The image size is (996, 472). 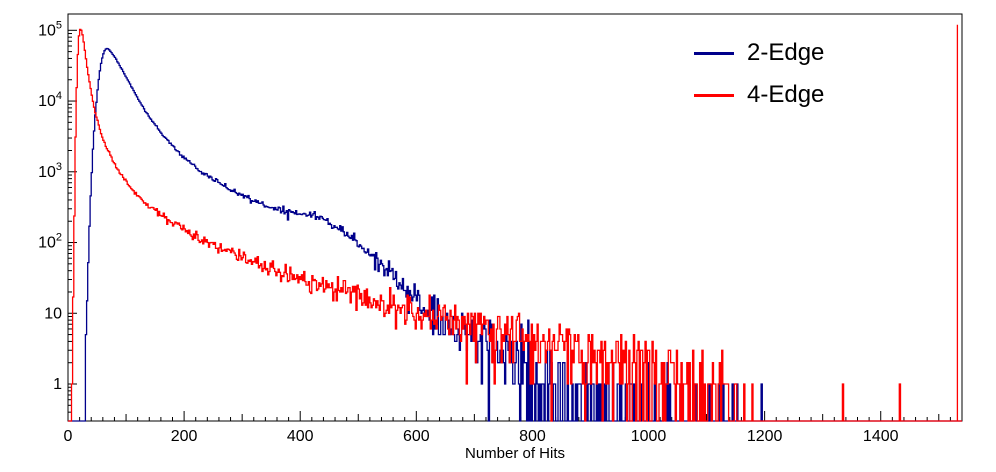 I want to click on legend-swatch-2-edge, so click(x=714, y=53).